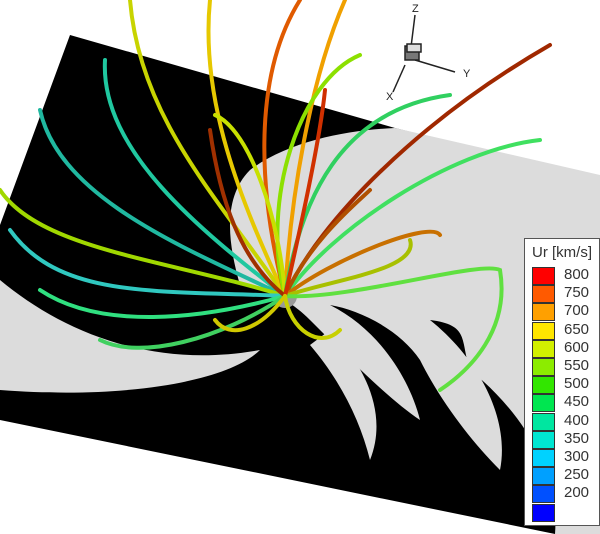 This screenshot has width=600, height=534. I want to click on axis-x-label: X, so click(390, 97).